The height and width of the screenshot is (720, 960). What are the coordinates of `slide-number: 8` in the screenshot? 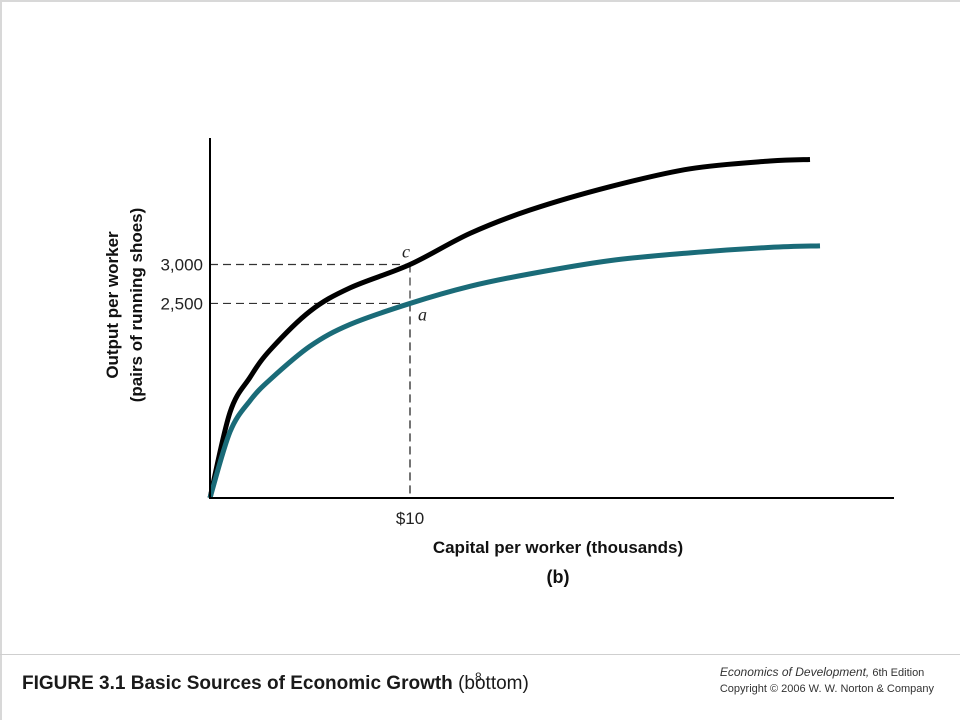 It's located at (478, 677).